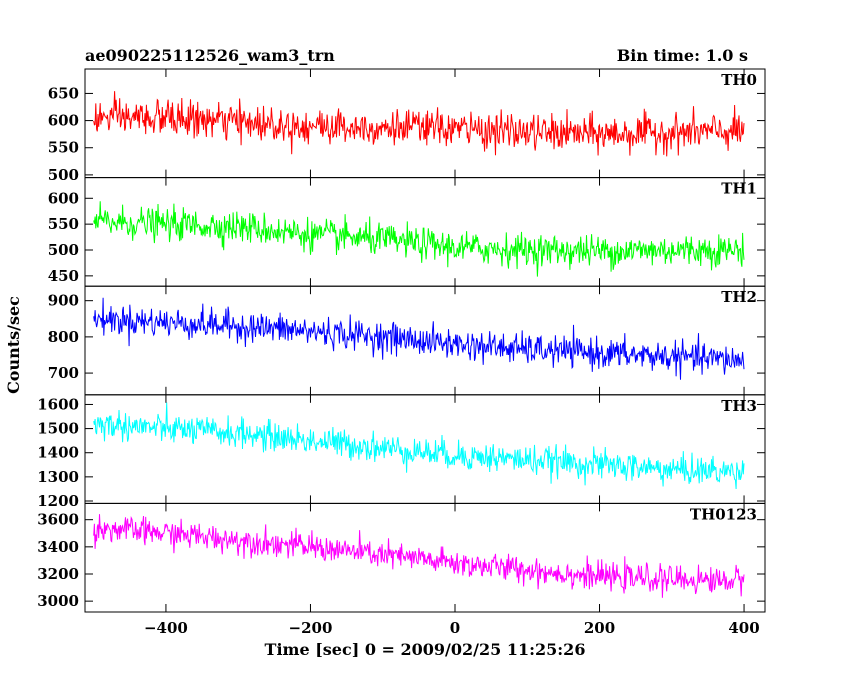 Image resolution: width=850 pixels, height=680 pixels. What do you see at coordinates (599, 628) in the screenshot?
I see `x-tick-label: 200` at bounding box center [599, 628].